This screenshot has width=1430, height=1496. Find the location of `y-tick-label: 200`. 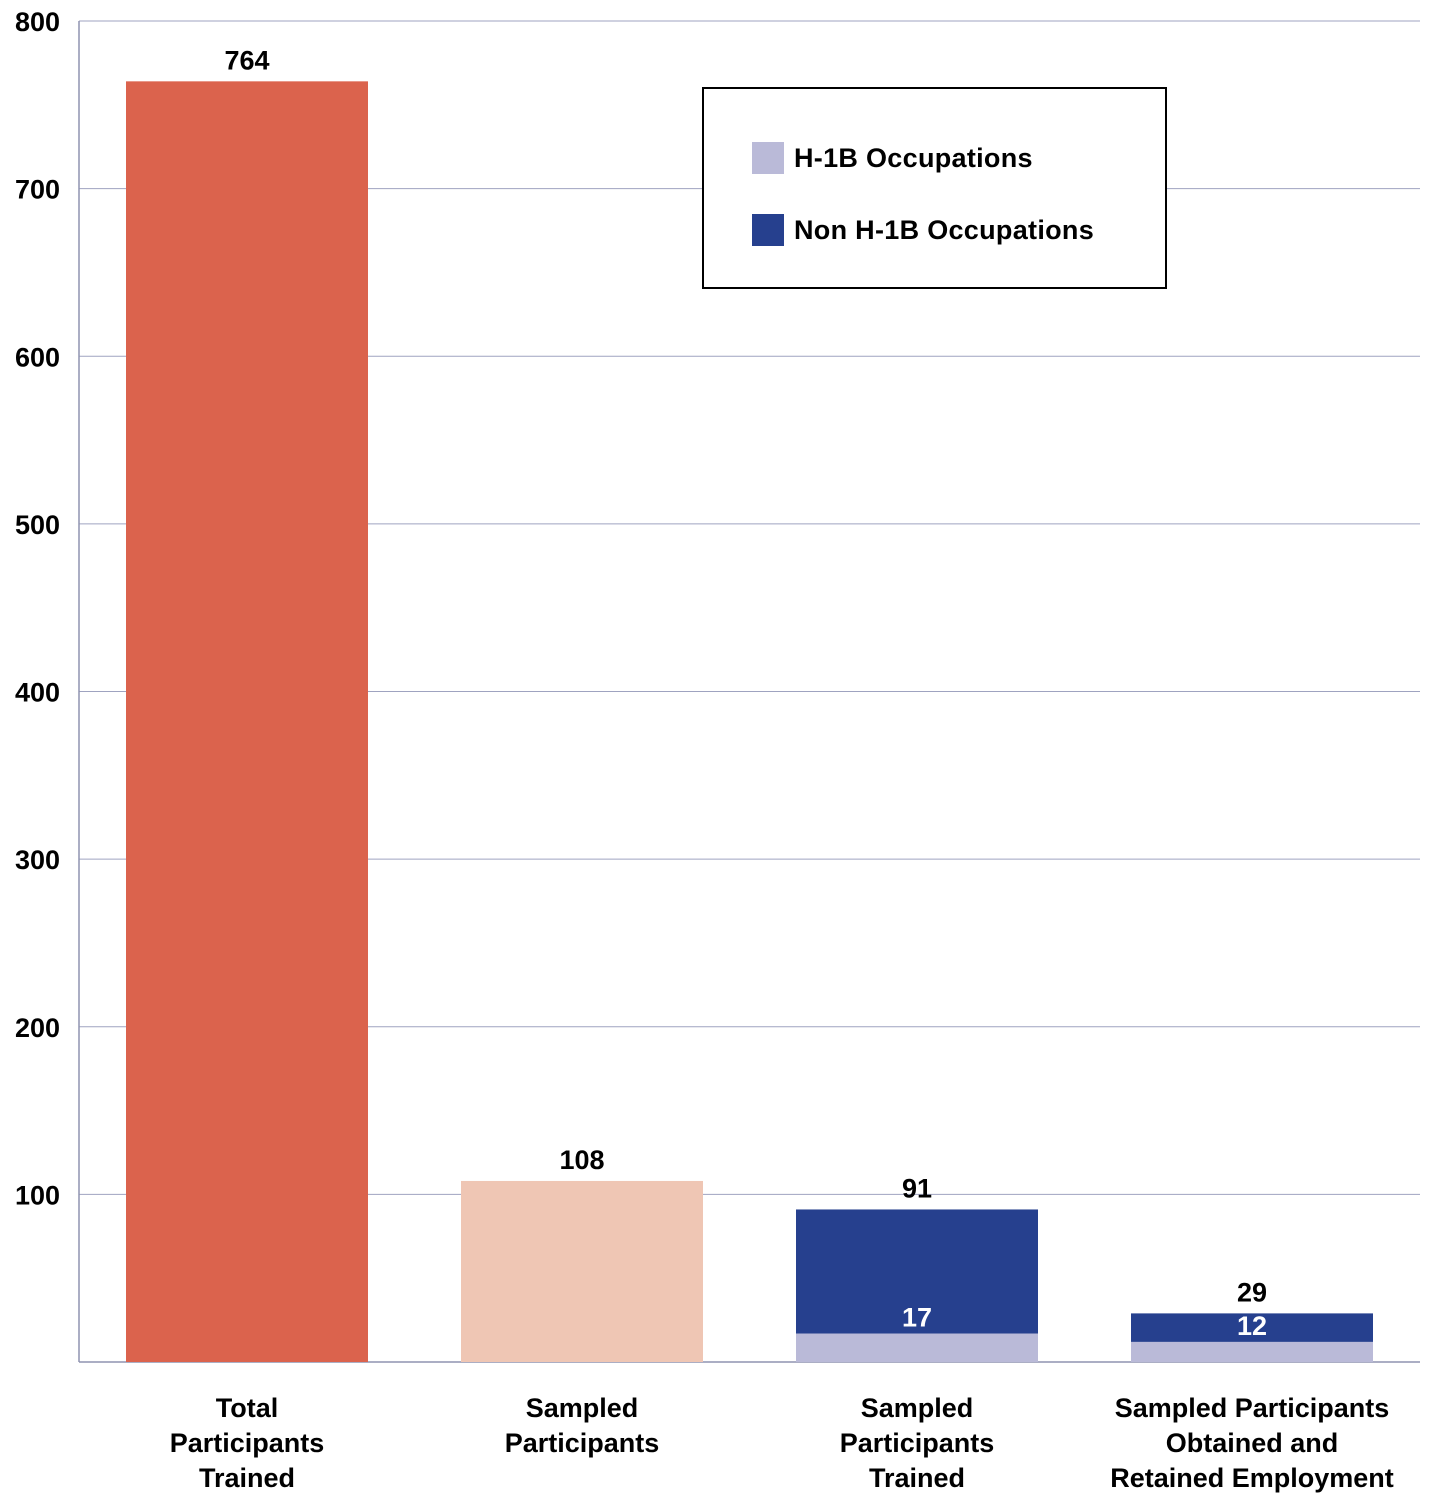

y-tick-label: 200 is located at coordinates (37, 1028).